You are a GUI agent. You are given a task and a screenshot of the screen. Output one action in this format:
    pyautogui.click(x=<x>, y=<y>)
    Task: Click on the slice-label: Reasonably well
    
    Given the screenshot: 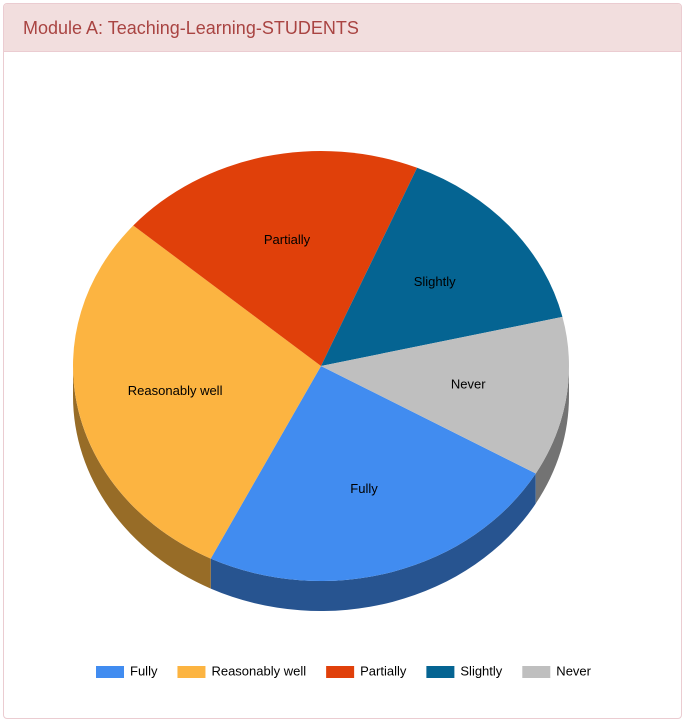 What is the action you would take?
    pyautogui.click(x=175, y=390)
    